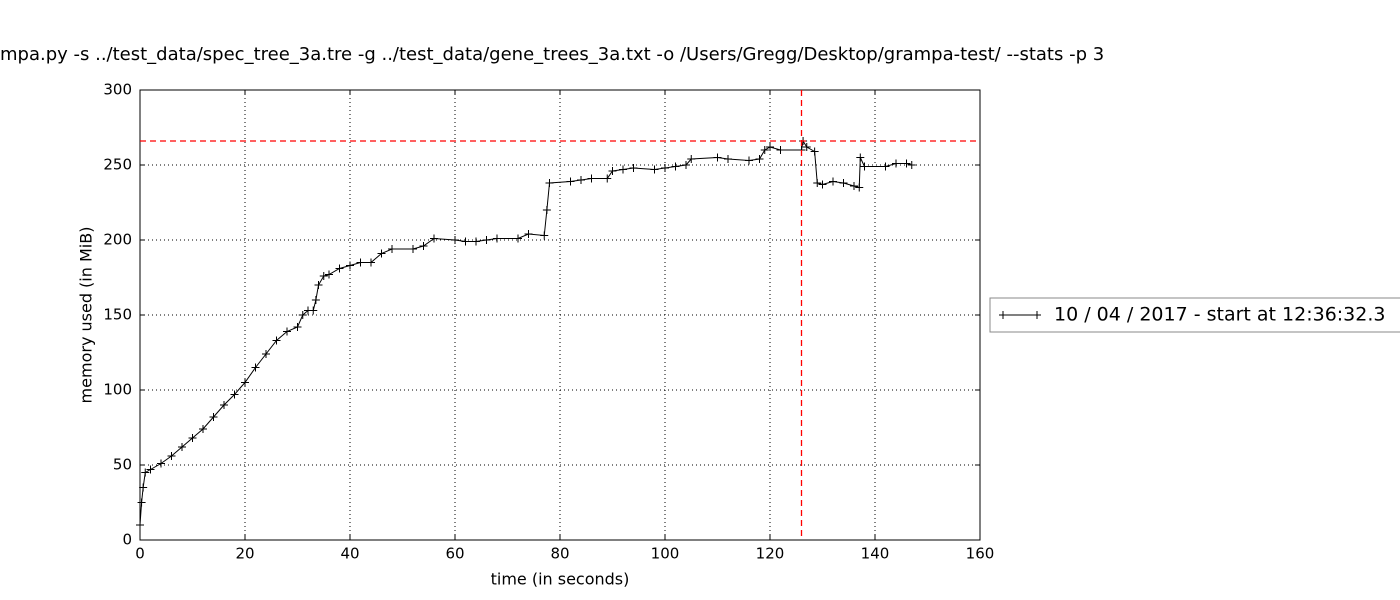 Image resolution: width=1400 pixels, height=600 pixels. I want to click on y-axis-label: memory used (in MiB), so click(86, 315).